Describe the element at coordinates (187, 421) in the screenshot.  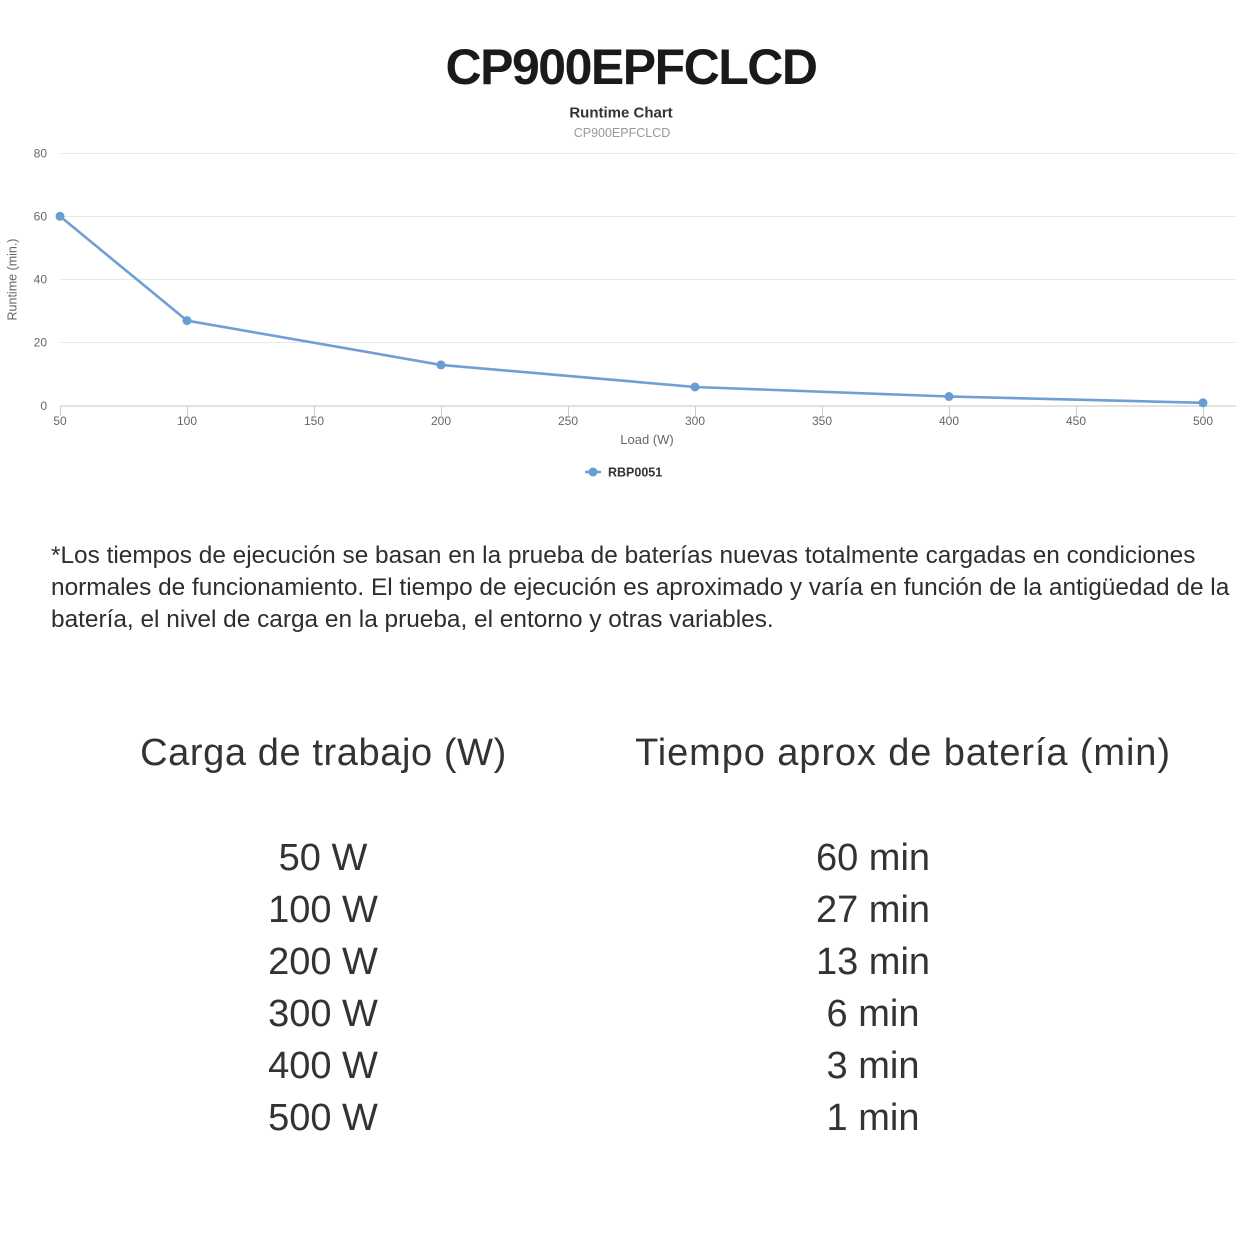
I see `svg-text: 100` at that location.